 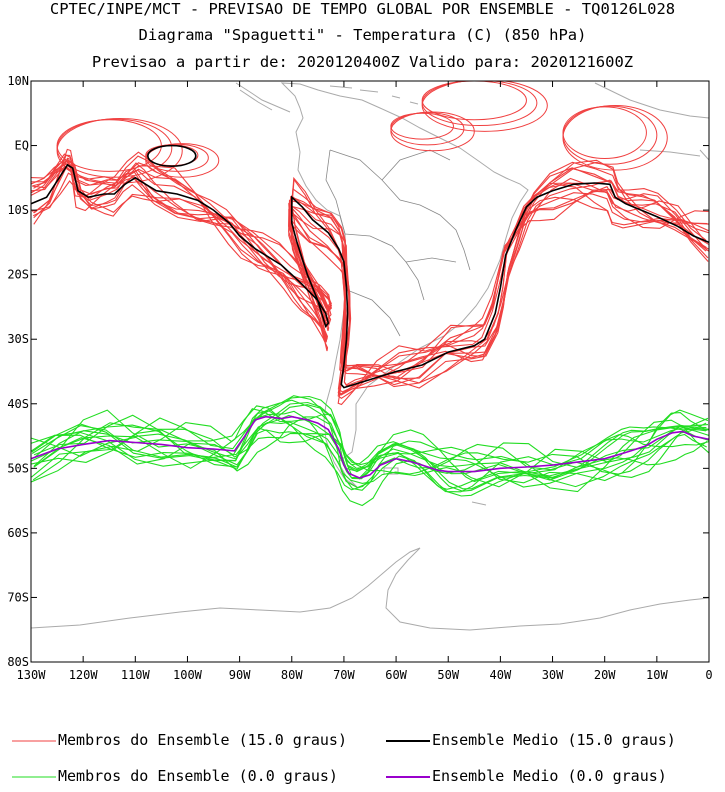 I want to click on antarctica-coastline, so click(x=370, y=589).